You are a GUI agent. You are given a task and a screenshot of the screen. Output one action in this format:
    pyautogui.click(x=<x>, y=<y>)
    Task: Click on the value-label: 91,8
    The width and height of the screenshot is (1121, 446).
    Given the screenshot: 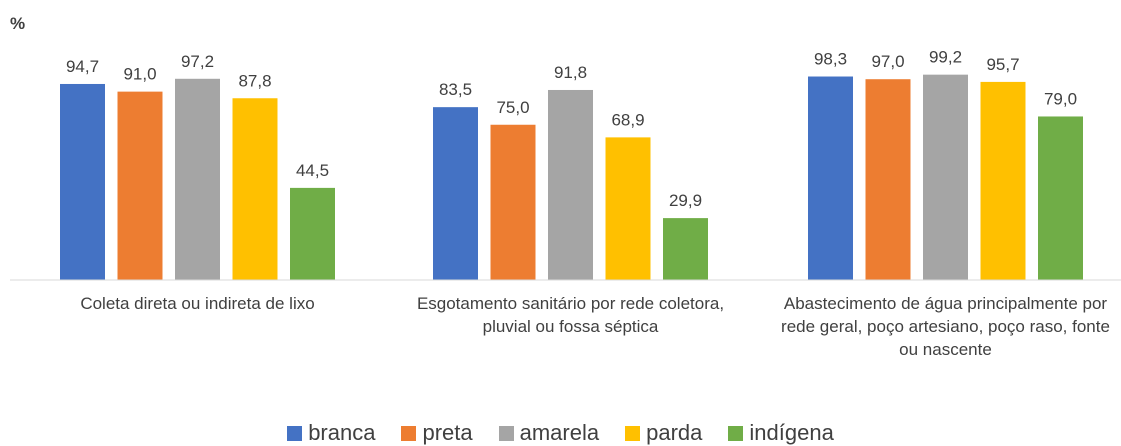 What is the action you would take?
    pyautogui.click(x=570, y=72)
    